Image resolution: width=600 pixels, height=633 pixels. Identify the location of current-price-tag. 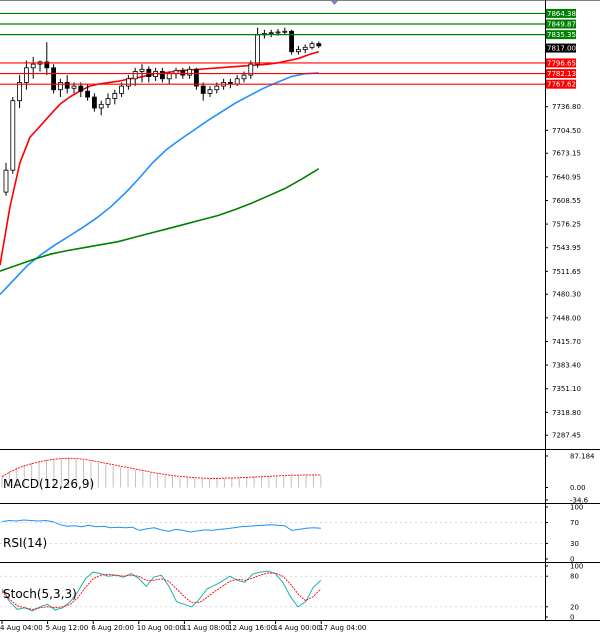
(561, 48).